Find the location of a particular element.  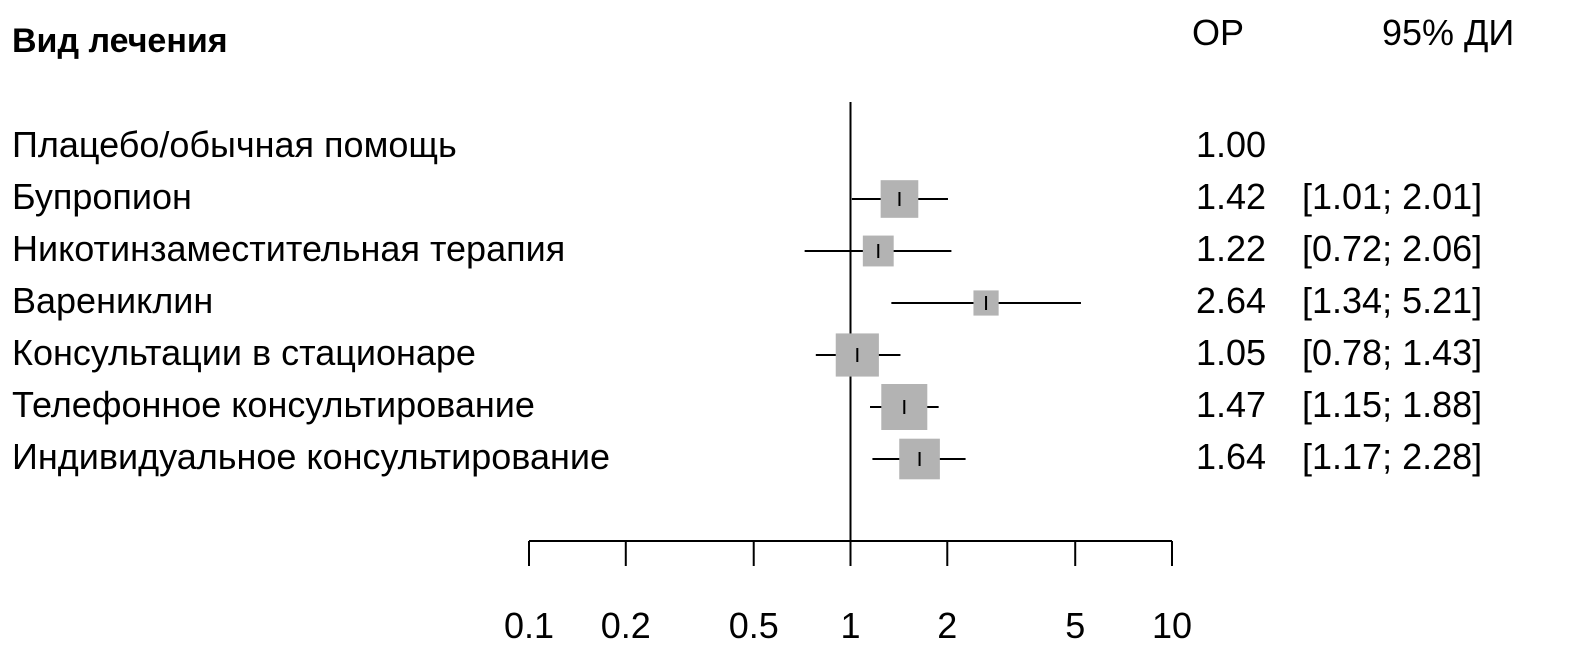

x-axis: 0.1 0.2 0.5 1 2 5 10 is located at coordinates (848, 593).